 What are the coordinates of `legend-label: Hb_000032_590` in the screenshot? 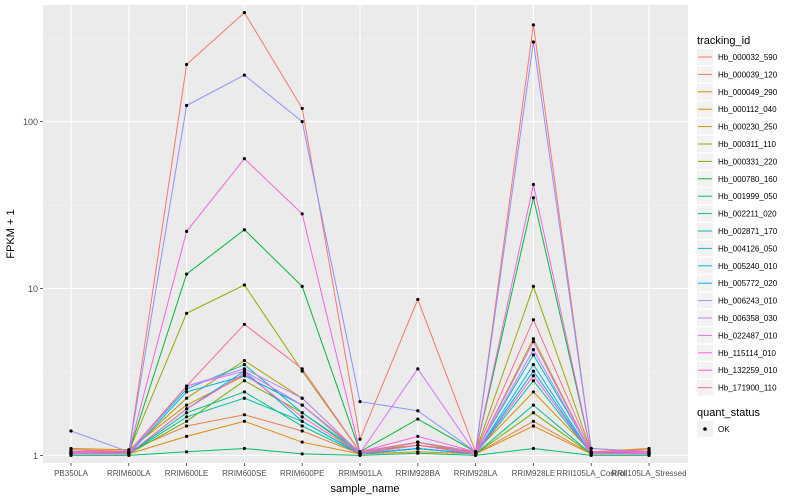 It's located at (748, 57).